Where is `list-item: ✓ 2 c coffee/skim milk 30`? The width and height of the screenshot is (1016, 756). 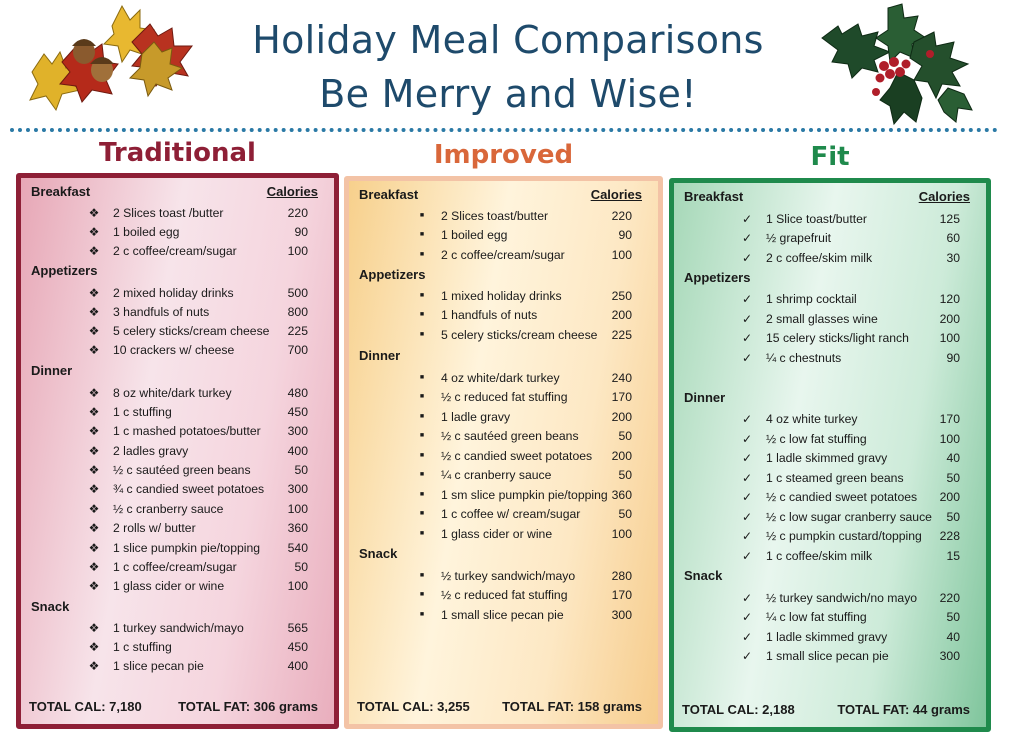
list-item: ✓ 2 c coffee/skim milk 30 is located at coordinates (830, 258).